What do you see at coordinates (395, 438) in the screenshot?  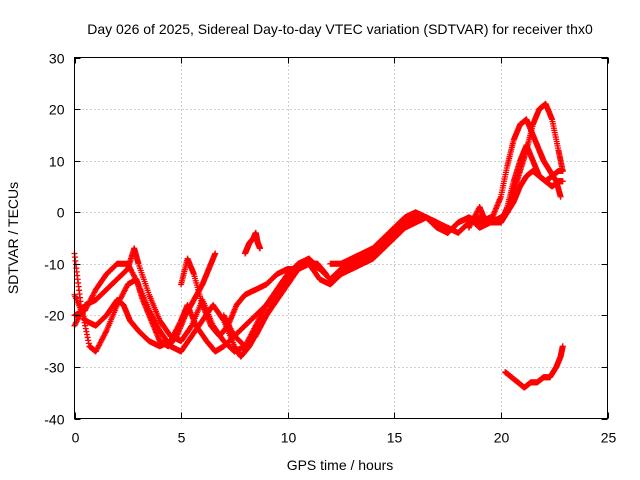 I see `x-tick-label: 15` at bounding box center [395, 438].